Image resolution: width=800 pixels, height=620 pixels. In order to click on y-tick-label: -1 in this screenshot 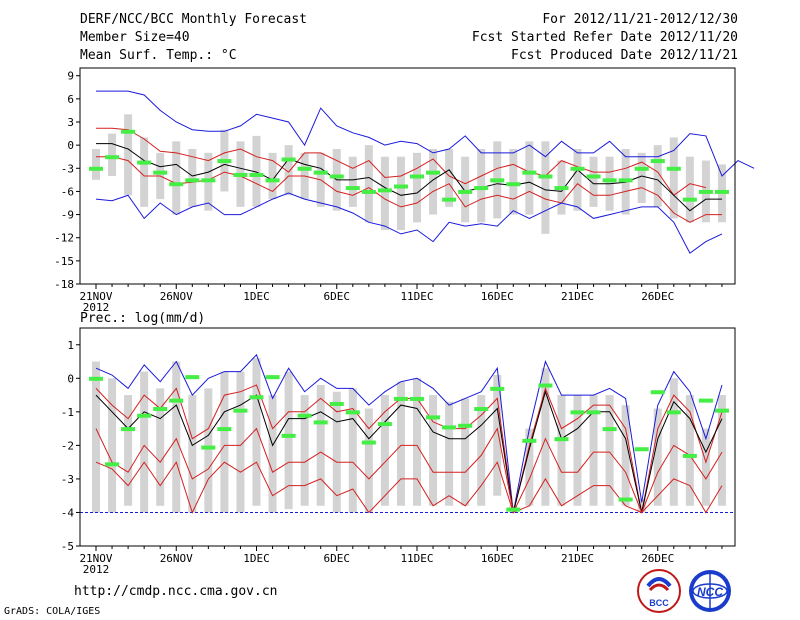, I will do `click(67, 412)`.